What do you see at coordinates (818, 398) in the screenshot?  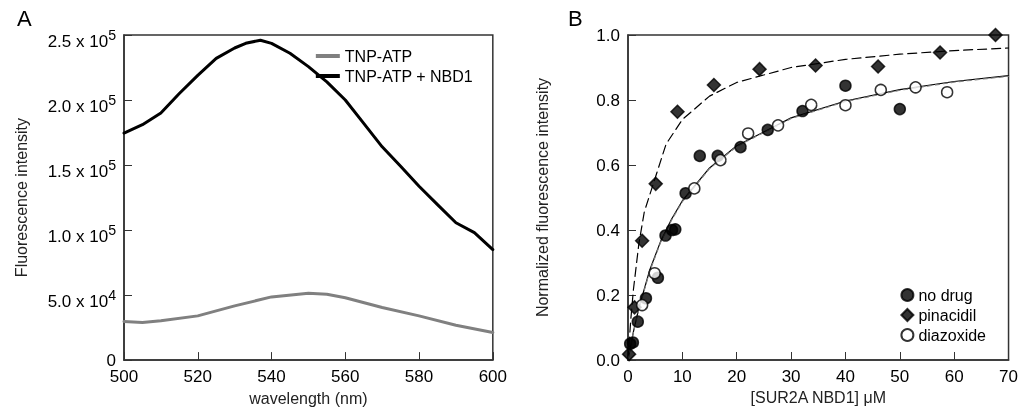 I see `x-axis-title: [SUR2A NBD1] μM` at bounding box center [818, 398].